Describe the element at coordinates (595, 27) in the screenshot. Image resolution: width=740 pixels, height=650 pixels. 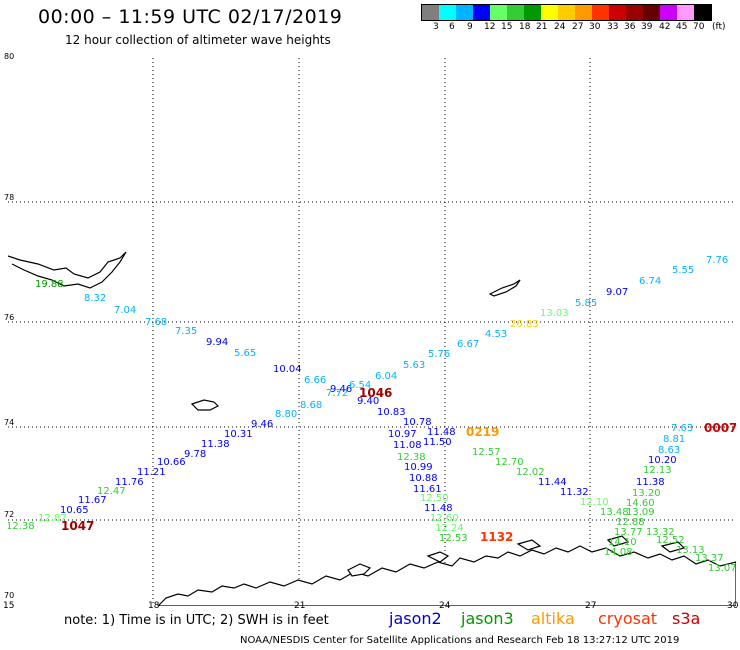
I see `colorbar-label: 30` at that location.